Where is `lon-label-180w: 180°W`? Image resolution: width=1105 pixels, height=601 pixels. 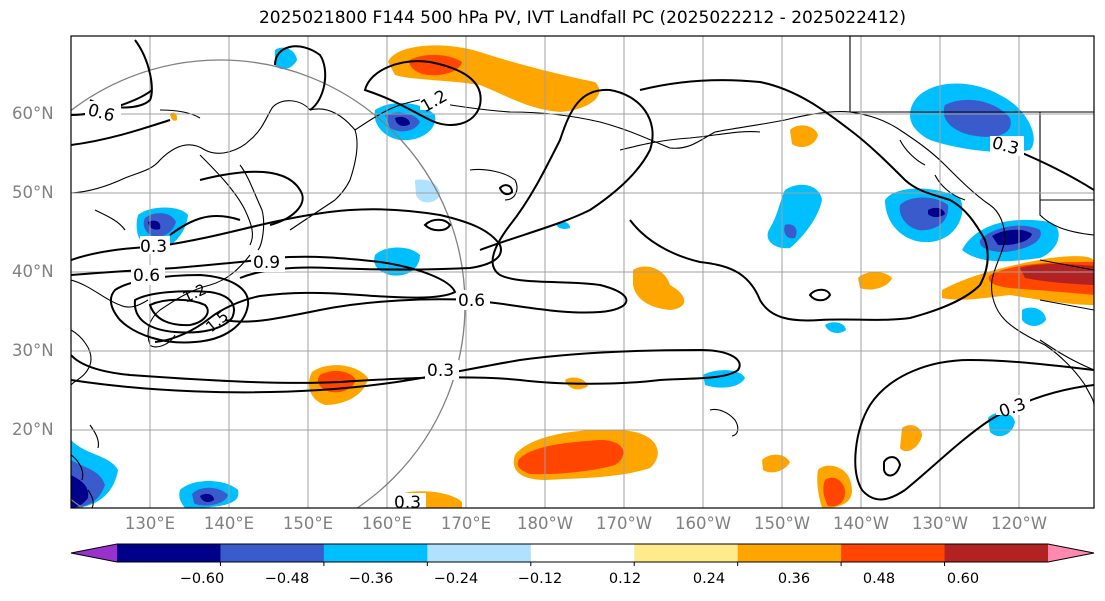 lon-label-180w: 180°W is located at coordinates (545, 523).